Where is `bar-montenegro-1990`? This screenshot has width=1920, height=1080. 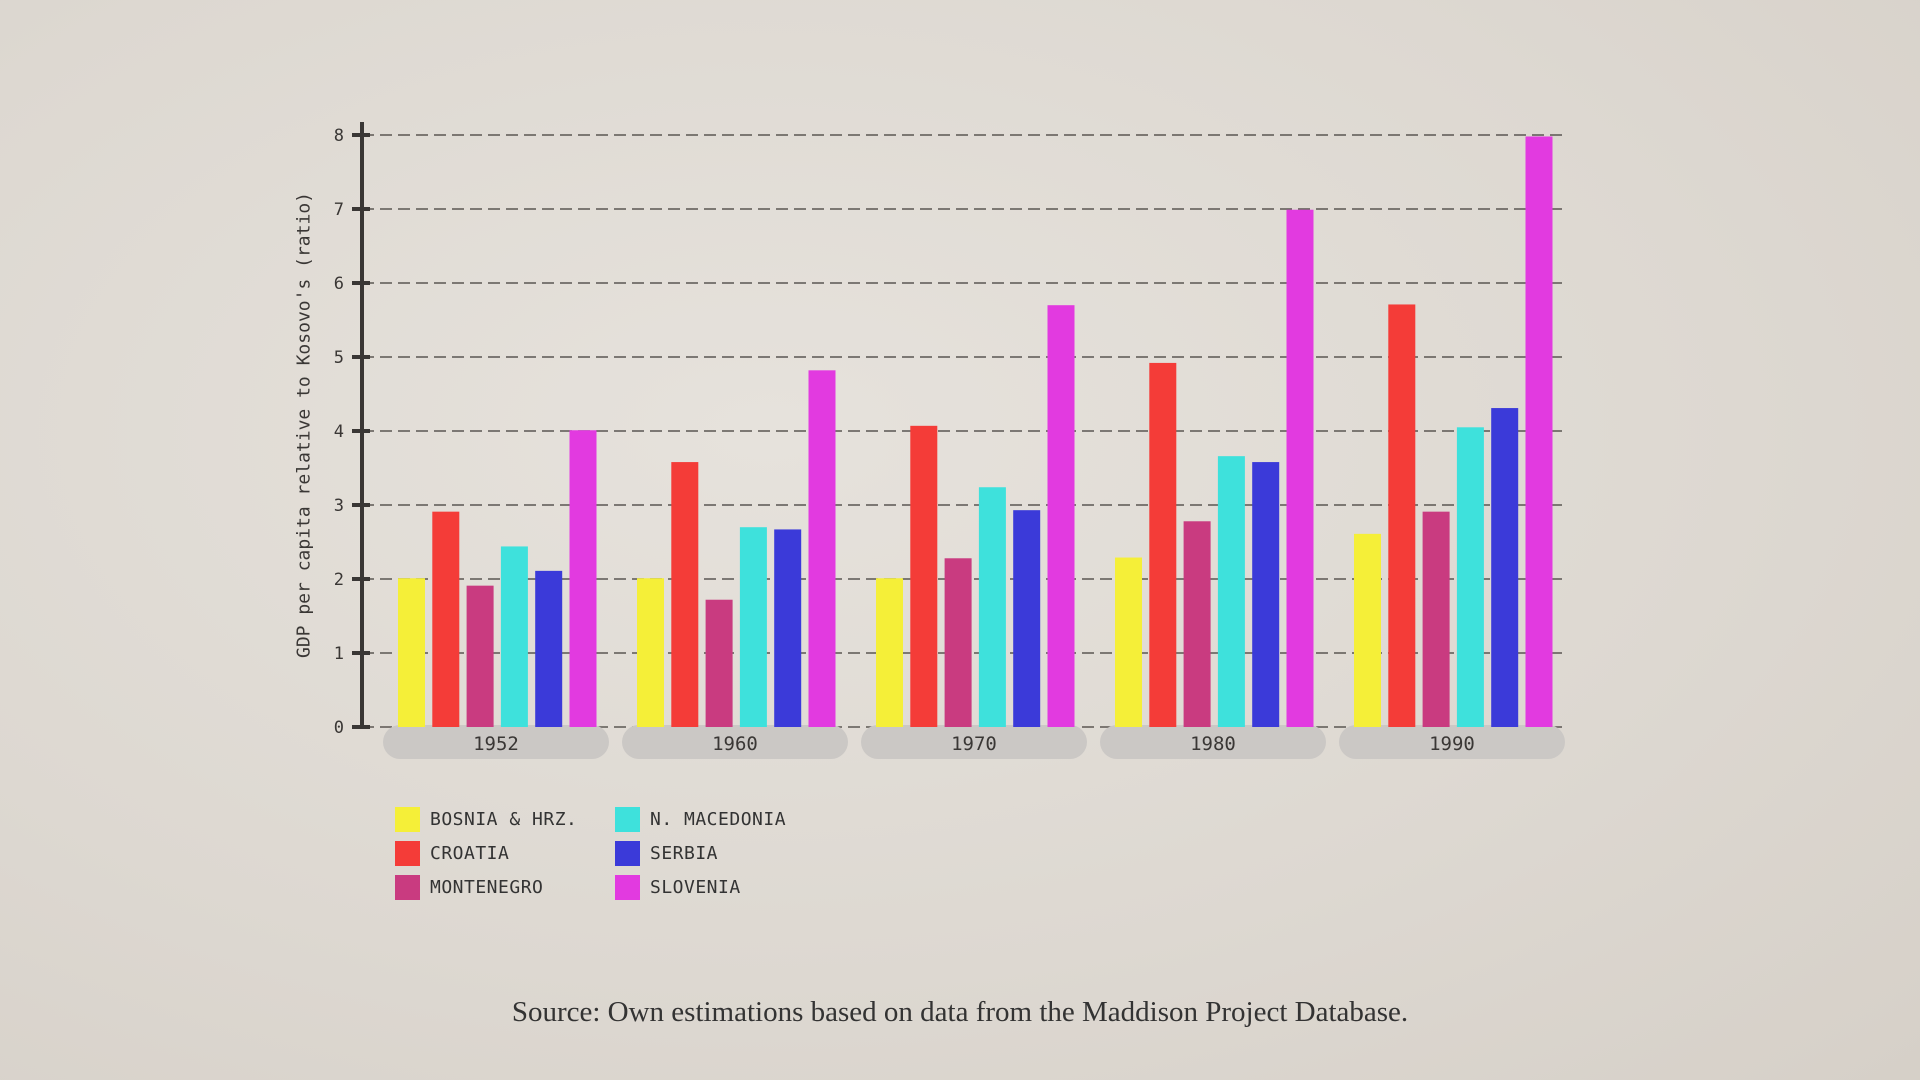 bar-montenegro-1990 is located at coordinates (1436, 619).